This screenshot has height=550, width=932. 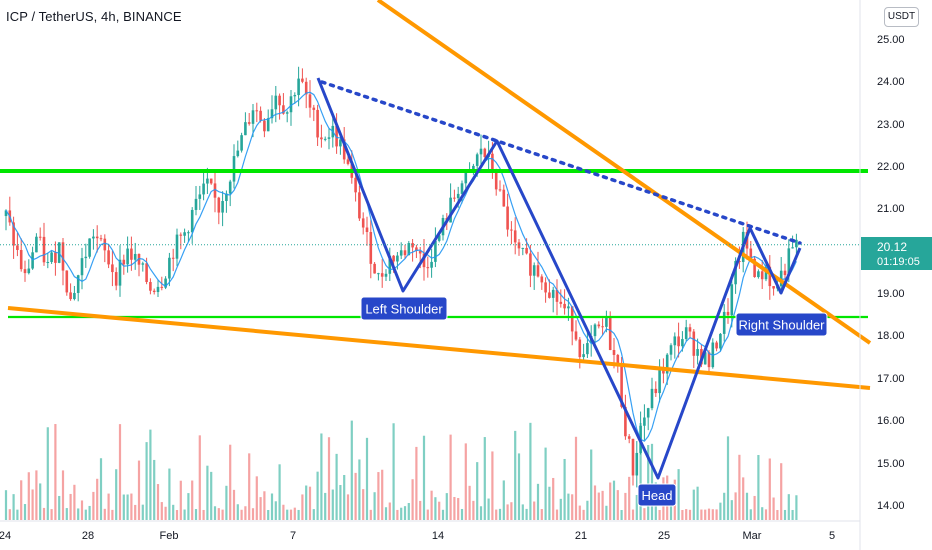 I want to click on price-tag-countdown: 01:19:05, so click(x=898, y=262).